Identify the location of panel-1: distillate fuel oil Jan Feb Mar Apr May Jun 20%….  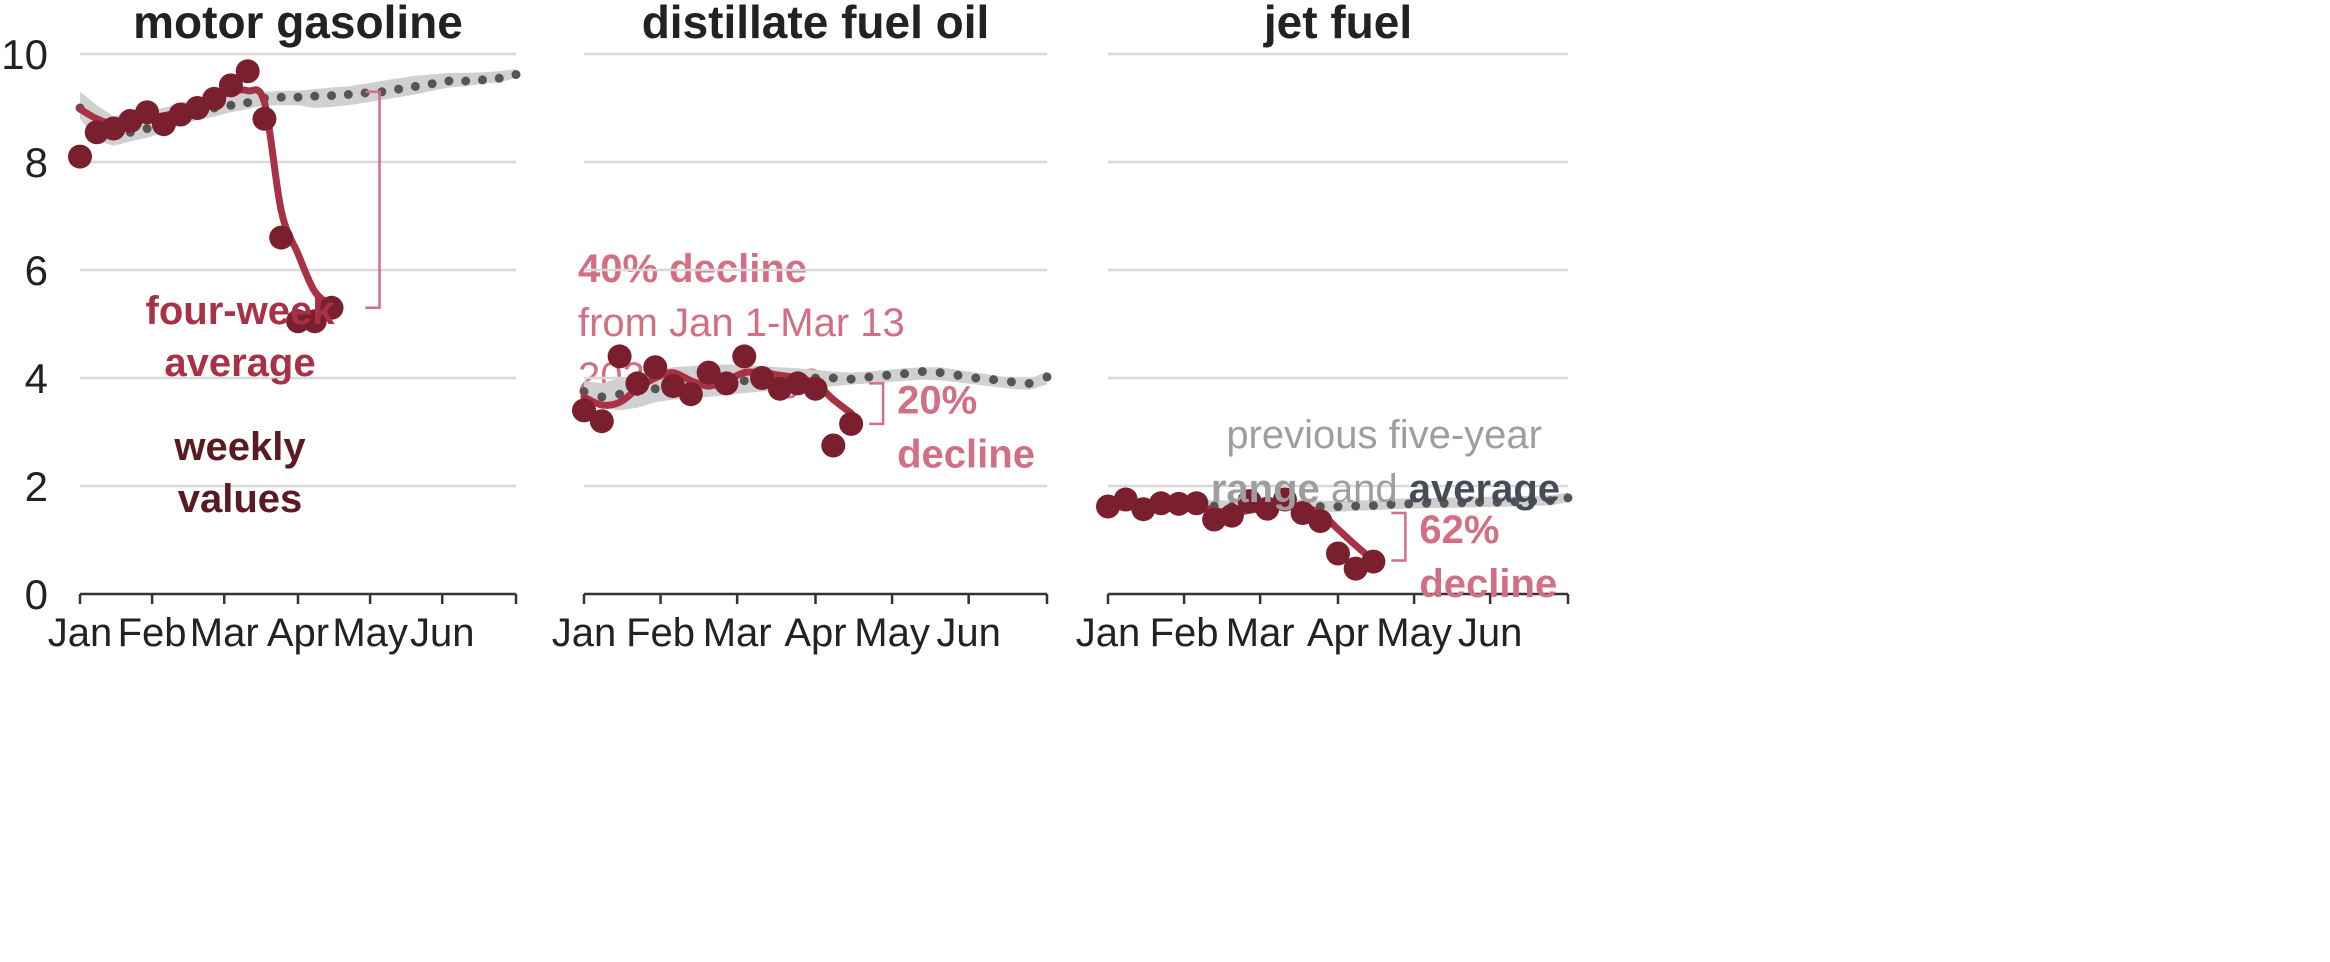
(802, 327).